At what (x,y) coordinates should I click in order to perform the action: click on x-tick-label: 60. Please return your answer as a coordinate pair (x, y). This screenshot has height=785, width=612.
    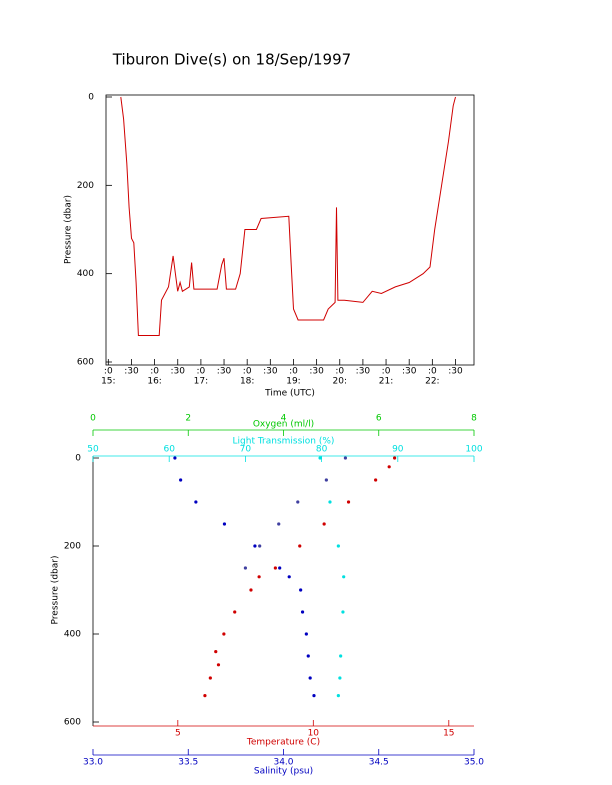
    Looking at the image, I should click on (169, 450).